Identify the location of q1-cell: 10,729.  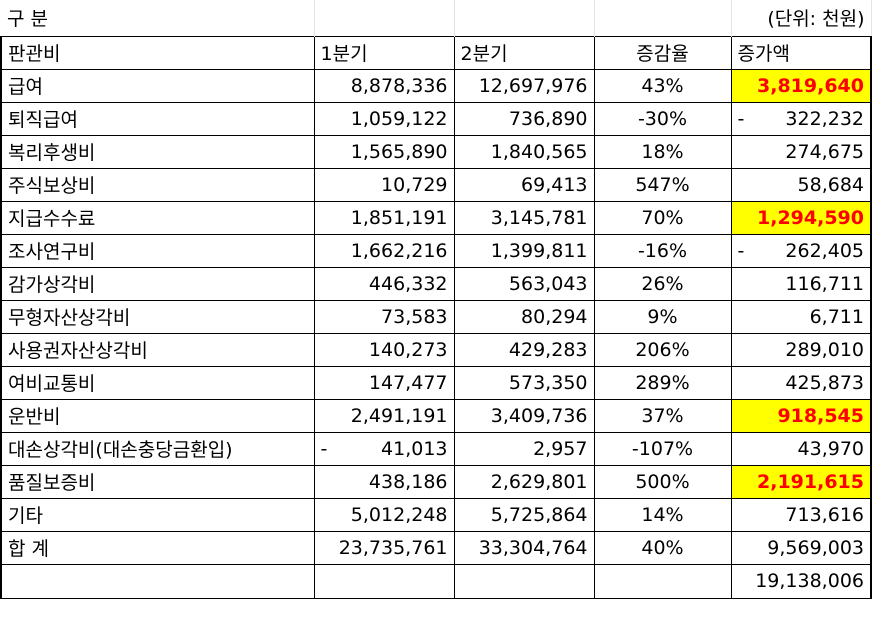
(384, 184).